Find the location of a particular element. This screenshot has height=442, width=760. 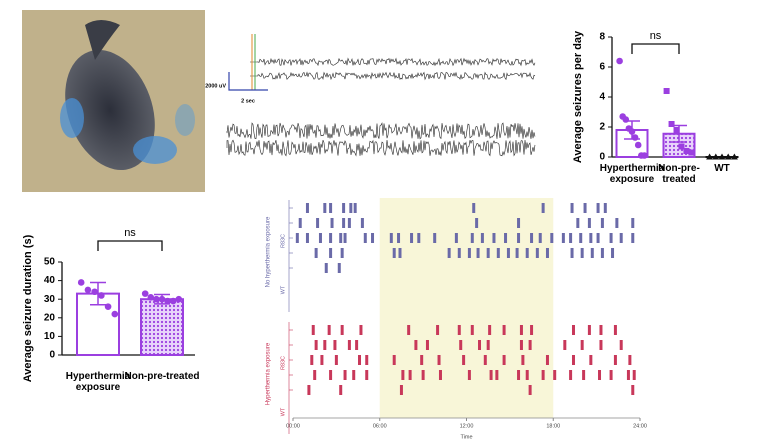

x-tick-label: 18:00 is located at coordinates (553, 426).